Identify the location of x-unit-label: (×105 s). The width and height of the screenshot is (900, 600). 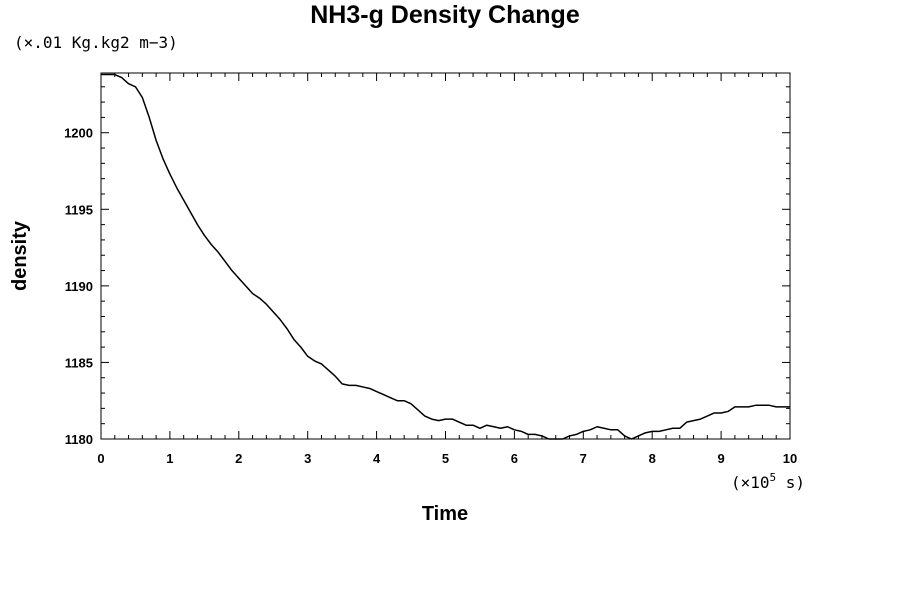
(768, 481).